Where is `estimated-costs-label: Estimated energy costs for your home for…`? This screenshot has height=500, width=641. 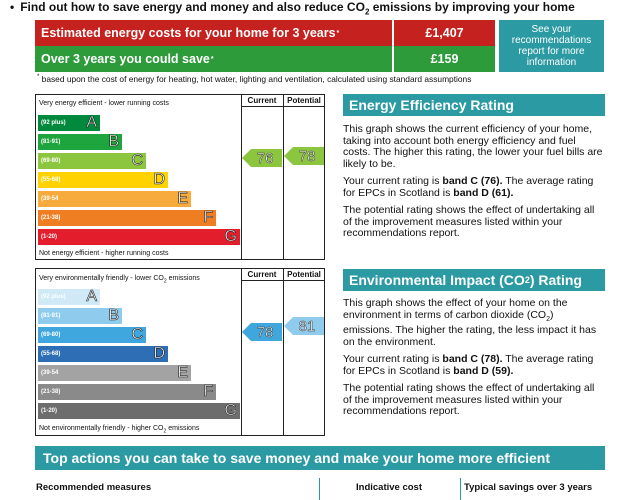 estimated-costs-label: Estimated energy costs for your home for… is located at coordinates (213, 33).